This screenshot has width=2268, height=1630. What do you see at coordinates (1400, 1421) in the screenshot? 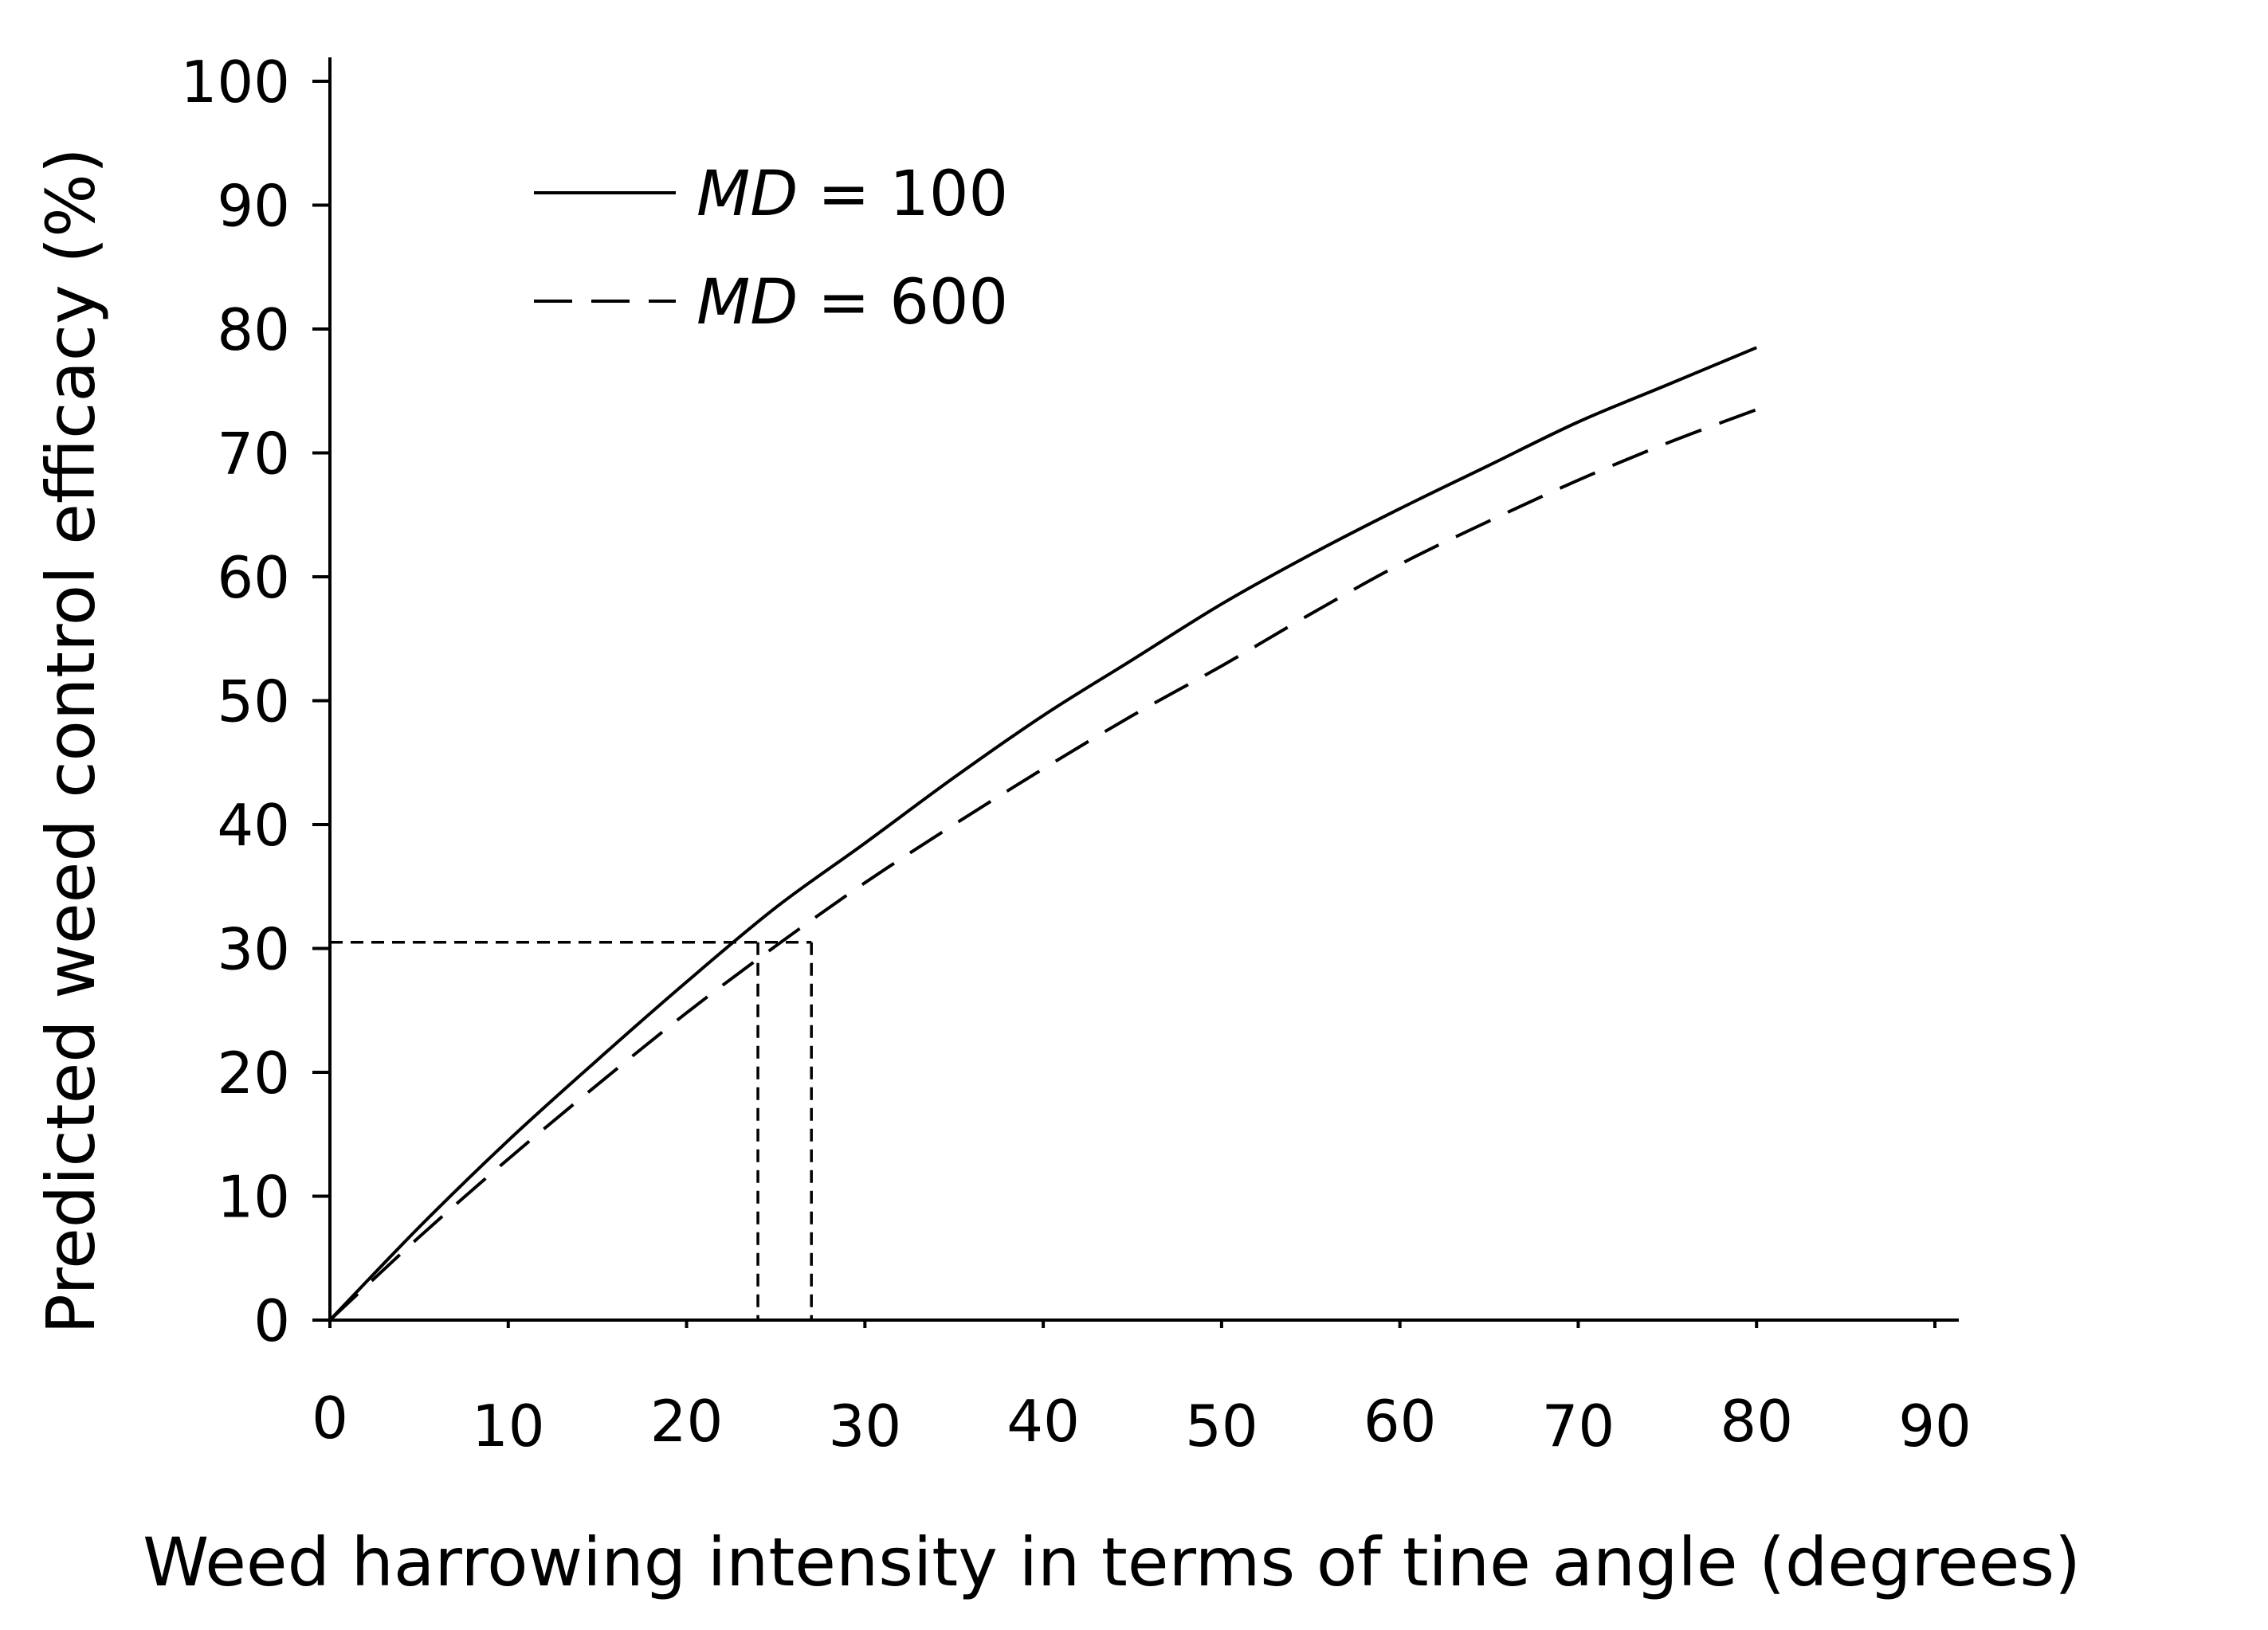
I see `x-tick-label: 60` at bounding box center [1400, 1421].